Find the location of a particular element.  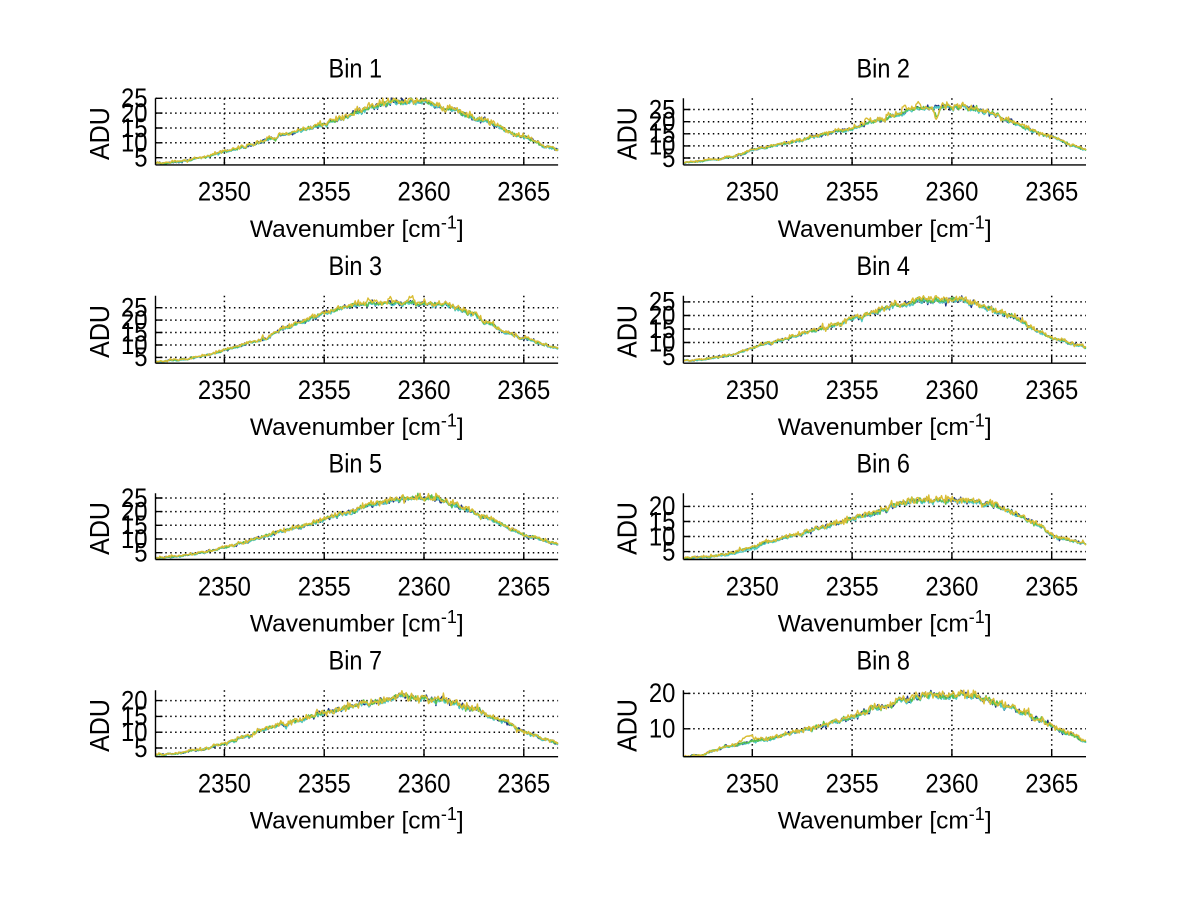

svg-text: Bin 5 is located at coordinates (356, 464).